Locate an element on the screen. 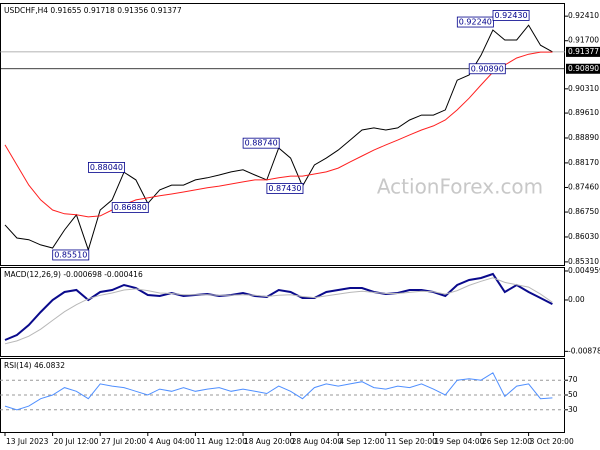 The width and height of the screenshot is (600, 450). x-tick-label: 28 Aug 04:00 is located at coordinates (317, 441).